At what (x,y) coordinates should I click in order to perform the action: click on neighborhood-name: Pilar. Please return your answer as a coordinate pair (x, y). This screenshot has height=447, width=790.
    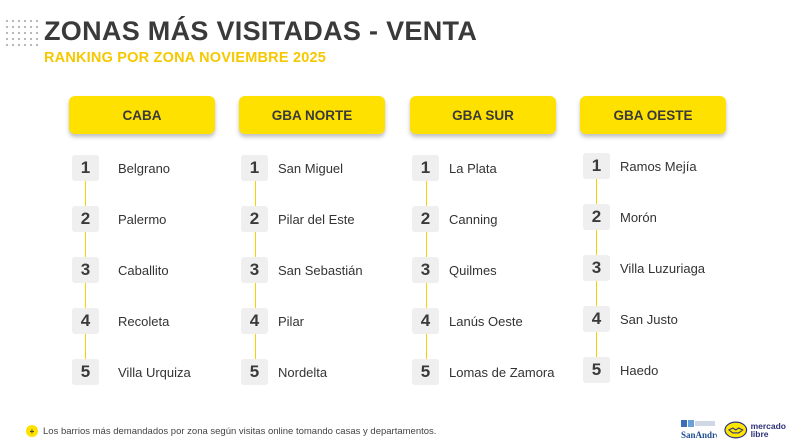
    Looking at the image, I should click on (291, 321).